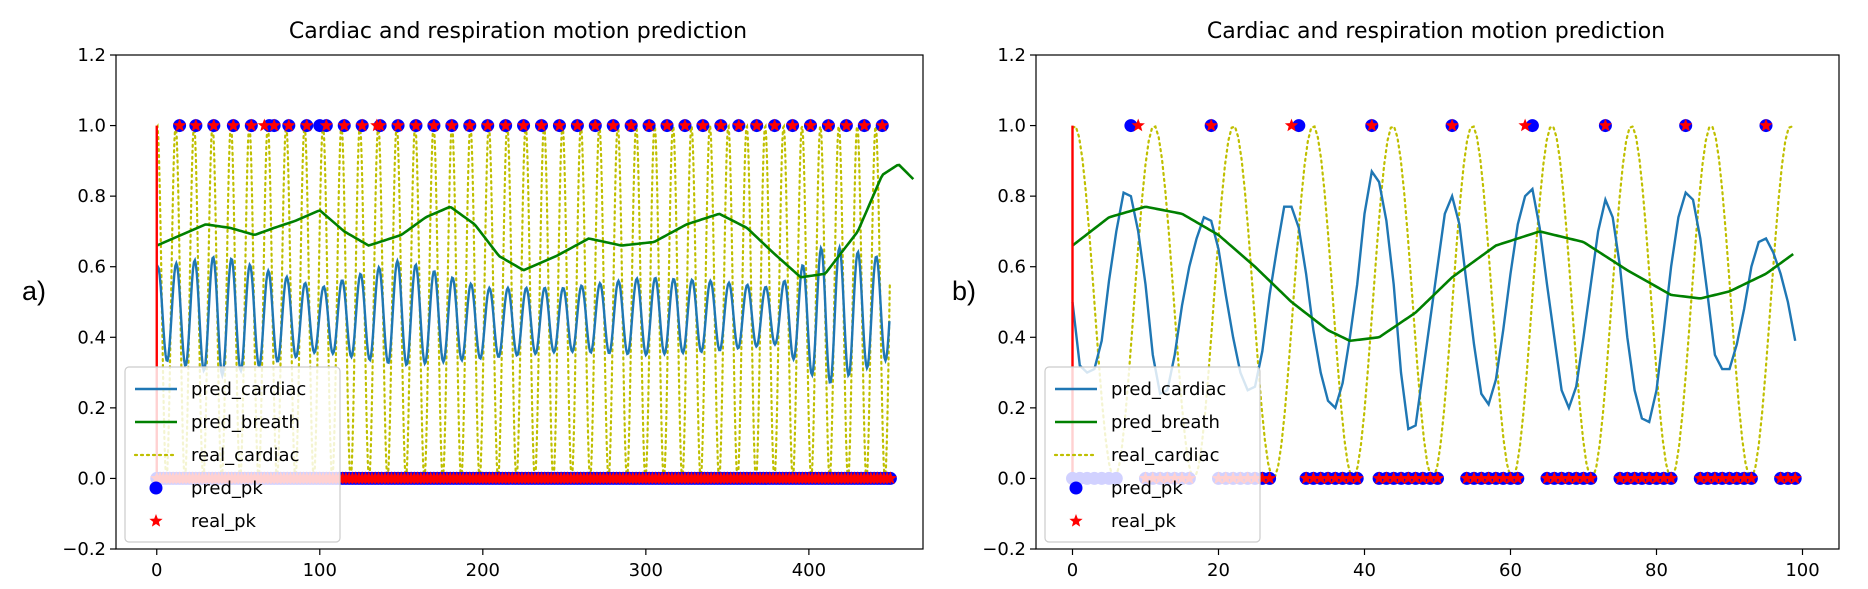  I want to click on series-pred-breath, so click(1432, 273).